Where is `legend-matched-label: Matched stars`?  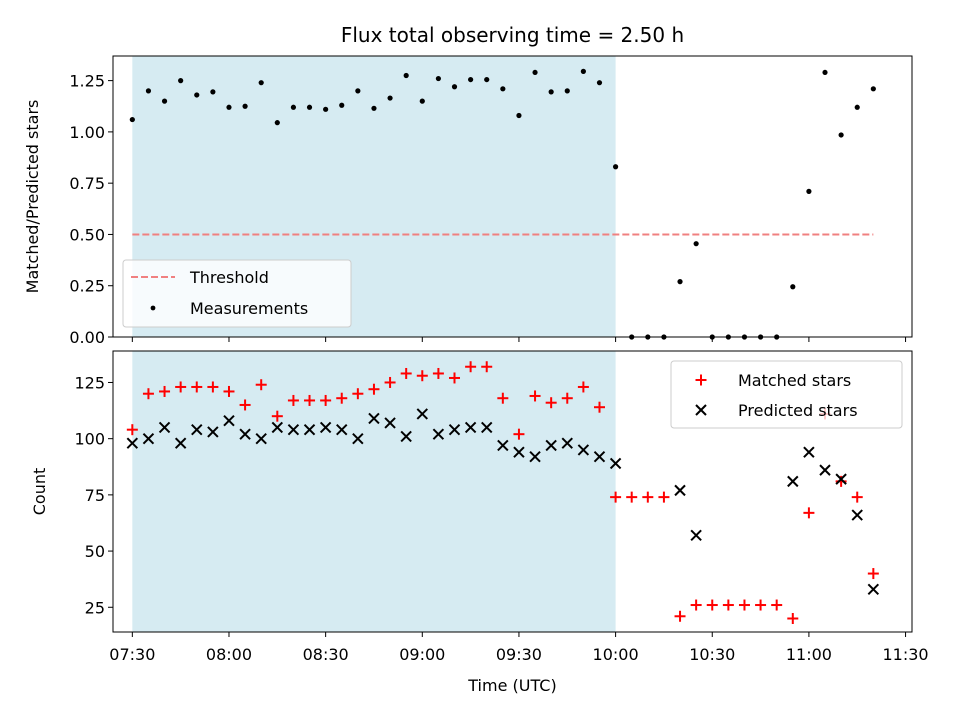
legend-matched-label: Matched stars is located at coordinates (794, 380).